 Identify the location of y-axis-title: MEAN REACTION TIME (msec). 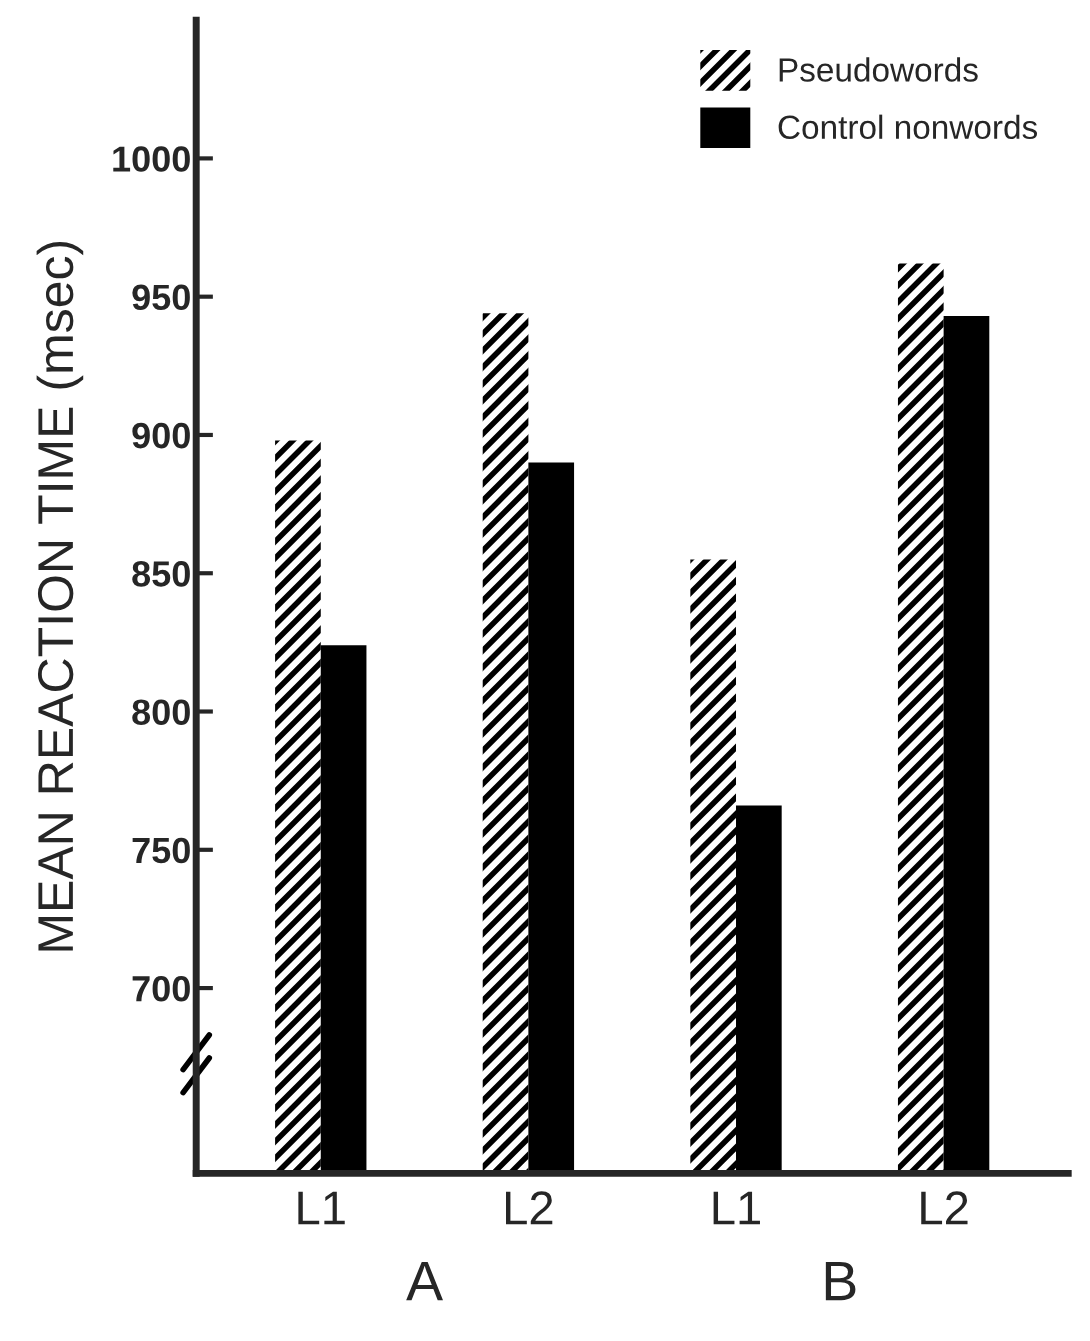
(60, 596).